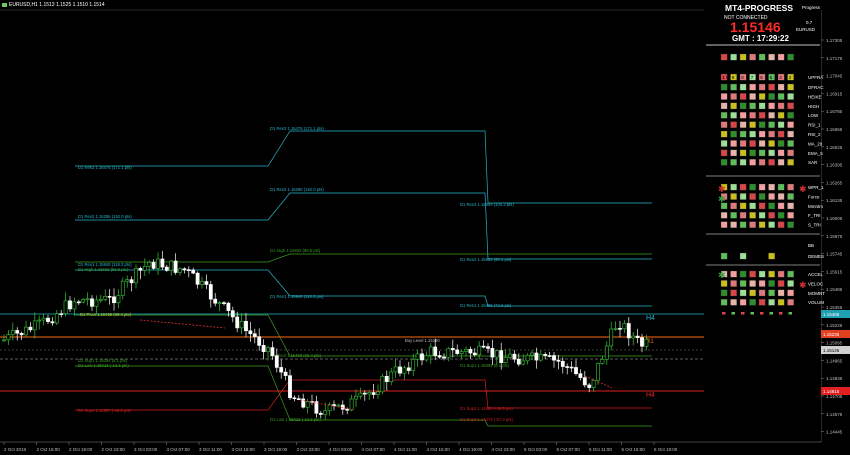 The image size is (850, 455). I want to click on bb-cell, so click(724, 256).